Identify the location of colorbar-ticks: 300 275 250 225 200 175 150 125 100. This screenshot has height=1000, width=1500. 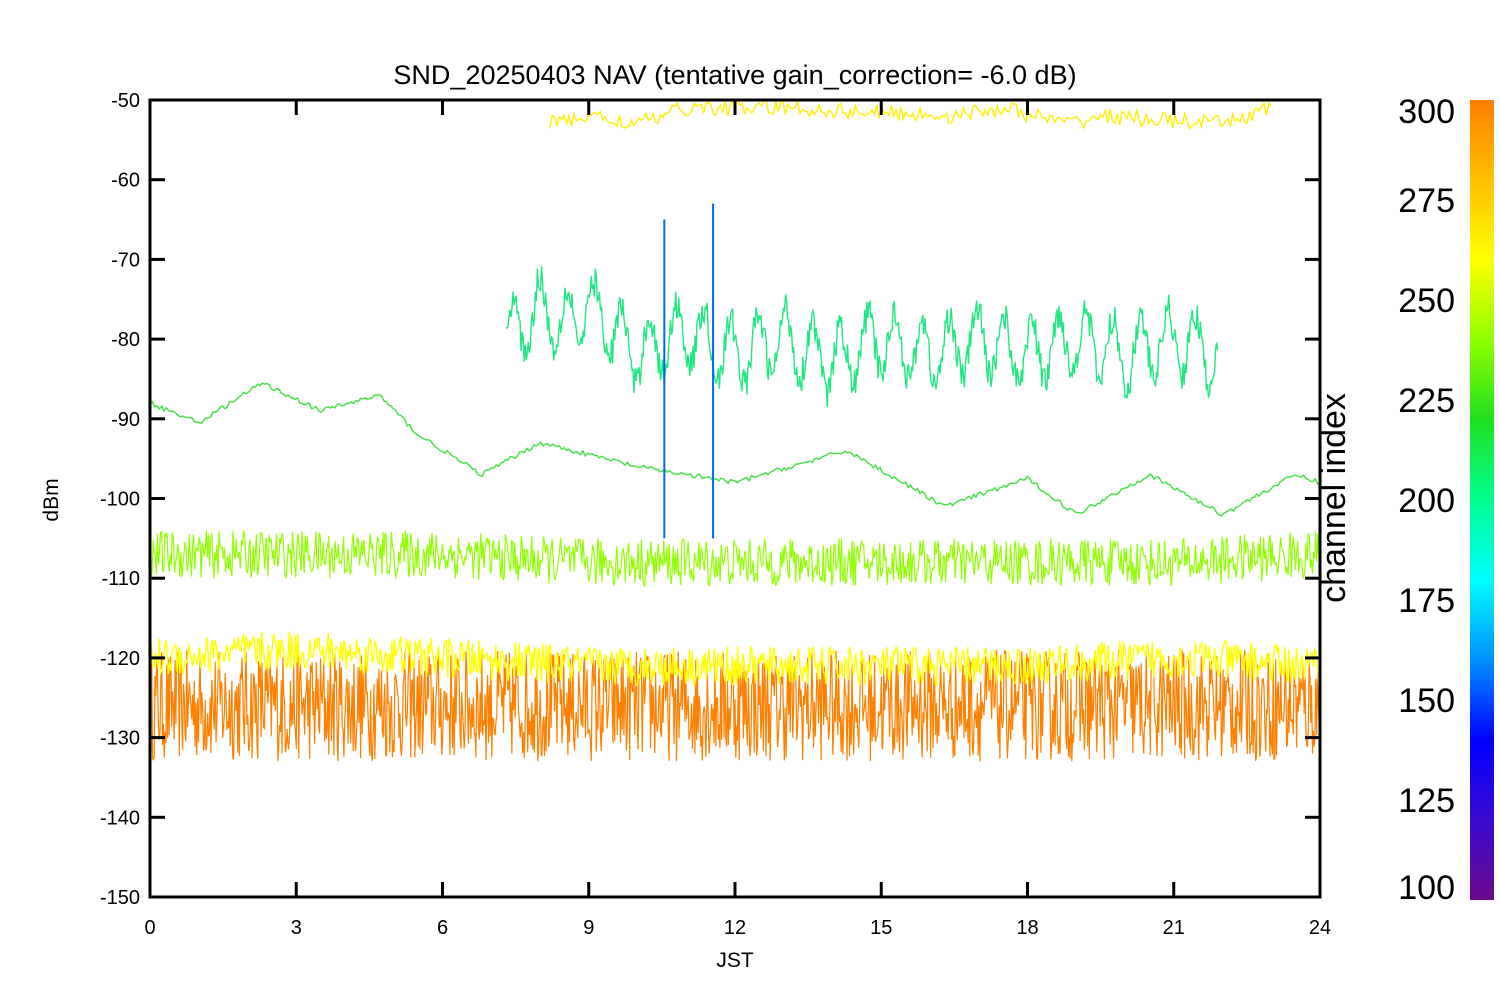
(1426, 500).